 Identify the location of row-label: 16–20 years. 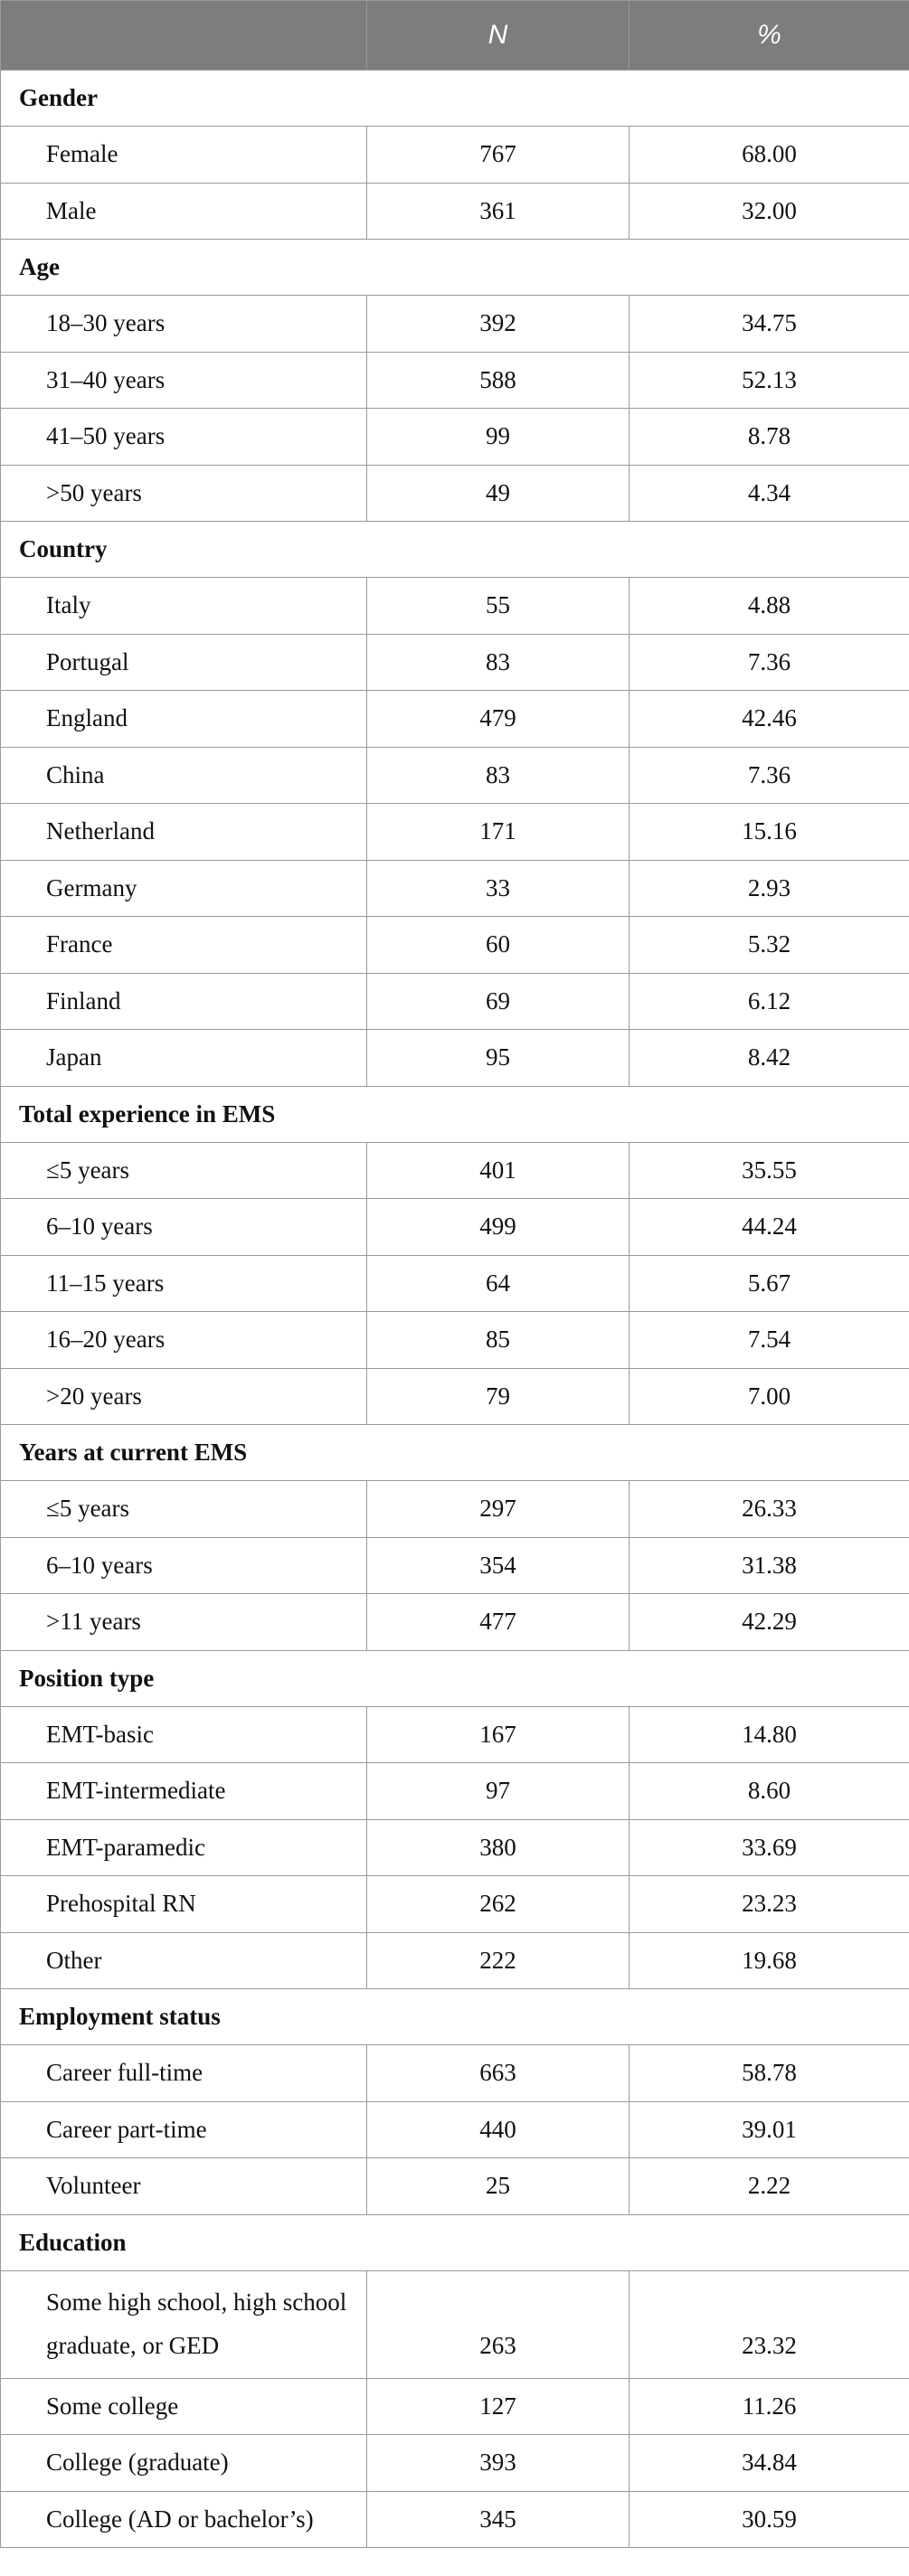
(183, 1340).